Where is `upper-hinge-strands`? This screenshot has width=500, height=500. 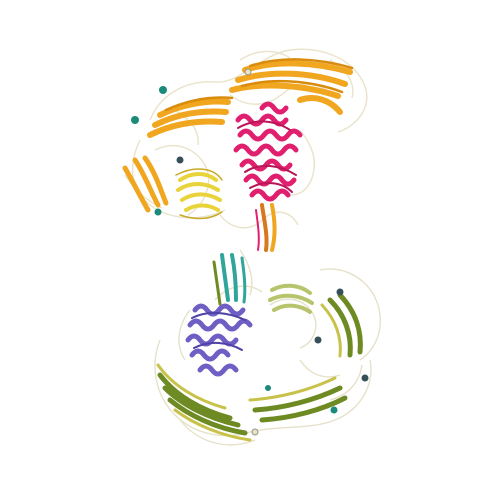
upper-hinge-strands is located at coordinates (266, 227).